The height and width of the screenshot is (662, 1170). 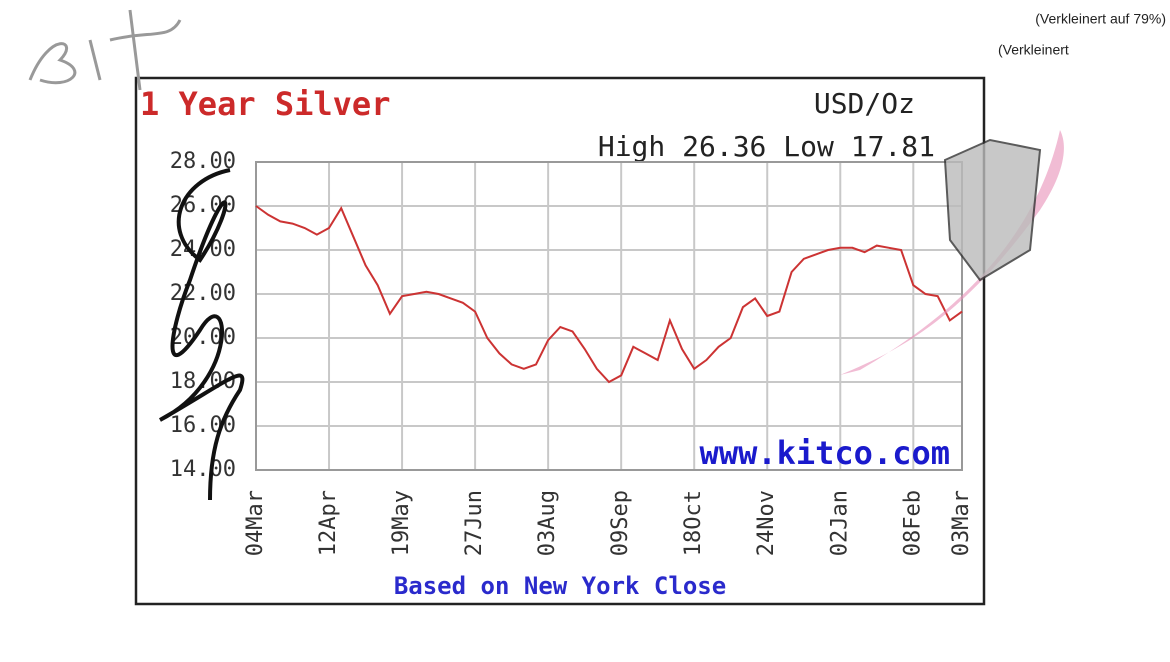 What do you see at coordinates (255, 523) in the screenshot?
I see `x-tick-label: 04Mar` at bounding box center [255, 523].